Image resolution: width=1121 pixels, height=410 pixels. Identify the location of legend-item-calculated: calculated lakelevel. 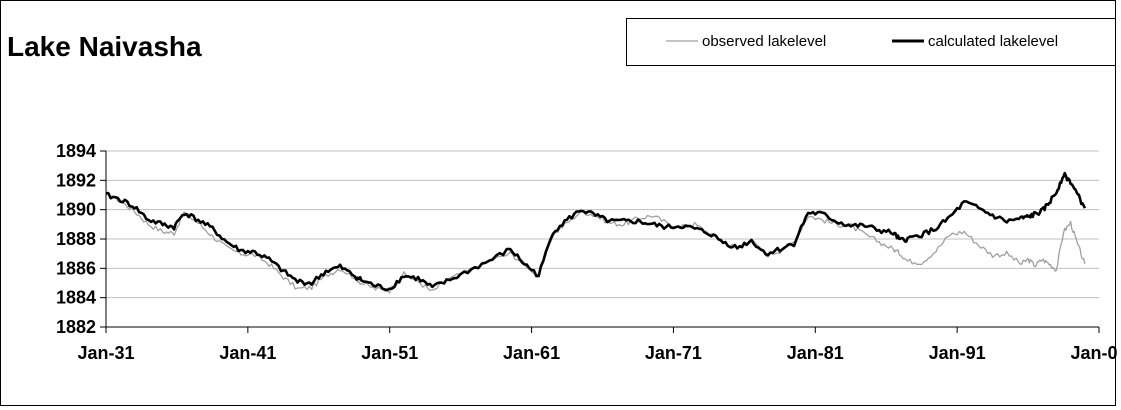
(975, 41).